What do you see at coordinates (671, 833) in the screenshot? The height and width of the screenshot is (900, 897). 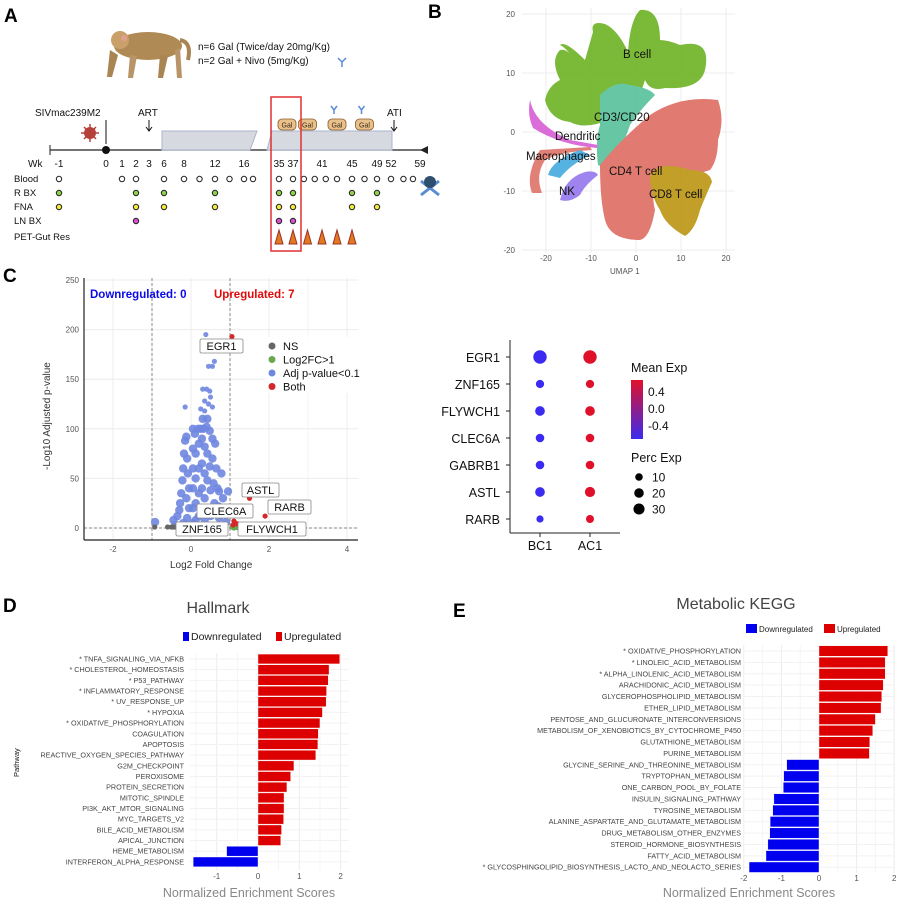 I see `pathway-label: DRUG_METABOLISM_OTHER_ENZYMES` at bounding box center [671, 833].